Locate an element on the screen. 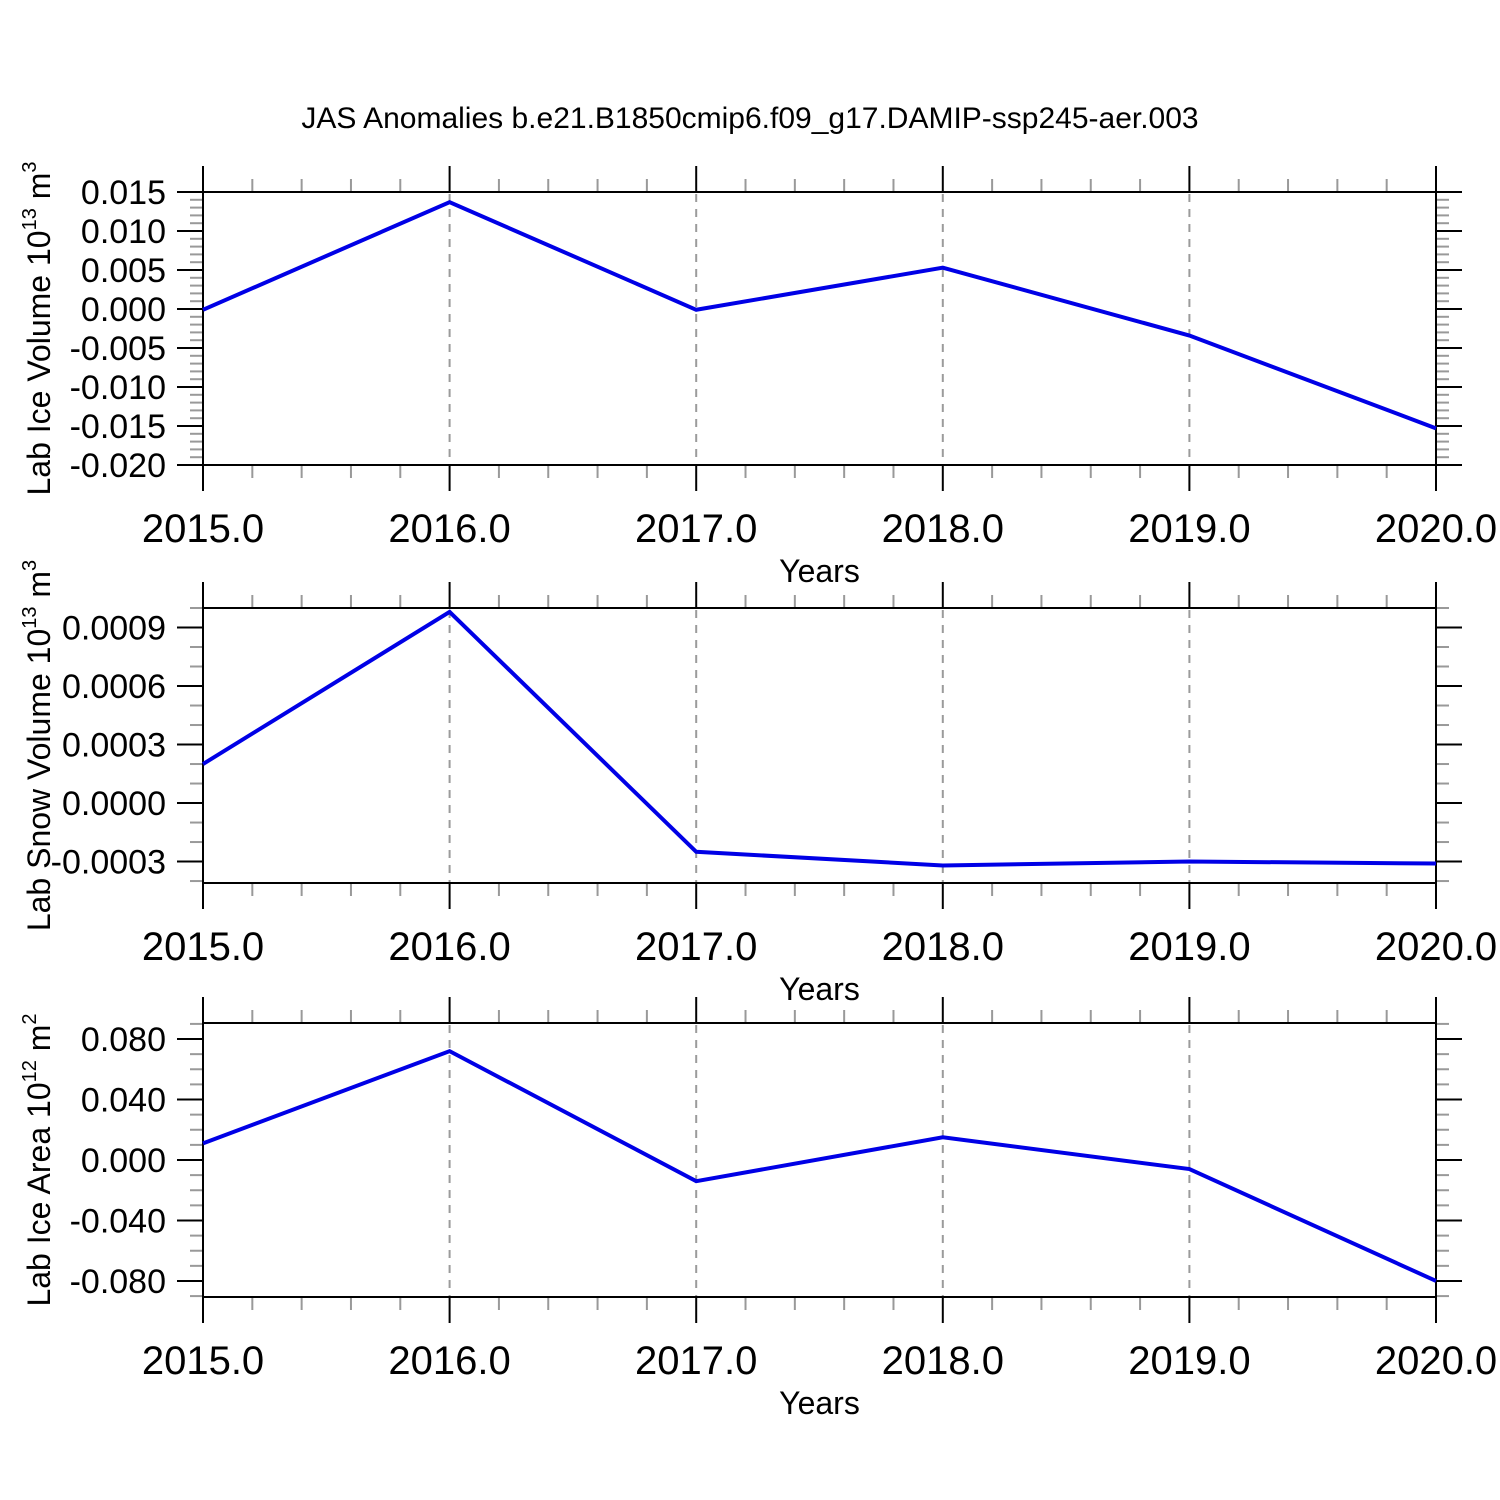 This screenshot has height=1500, width=1500. y-tick-label: 0.010 is located at coordinates (123, 232).